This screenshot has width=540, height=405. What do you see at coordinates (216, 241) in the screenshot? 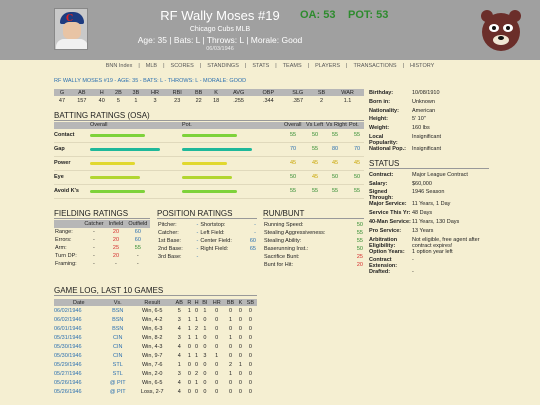
I see `position-label: Center Field:` at bounding box center [216, 241].